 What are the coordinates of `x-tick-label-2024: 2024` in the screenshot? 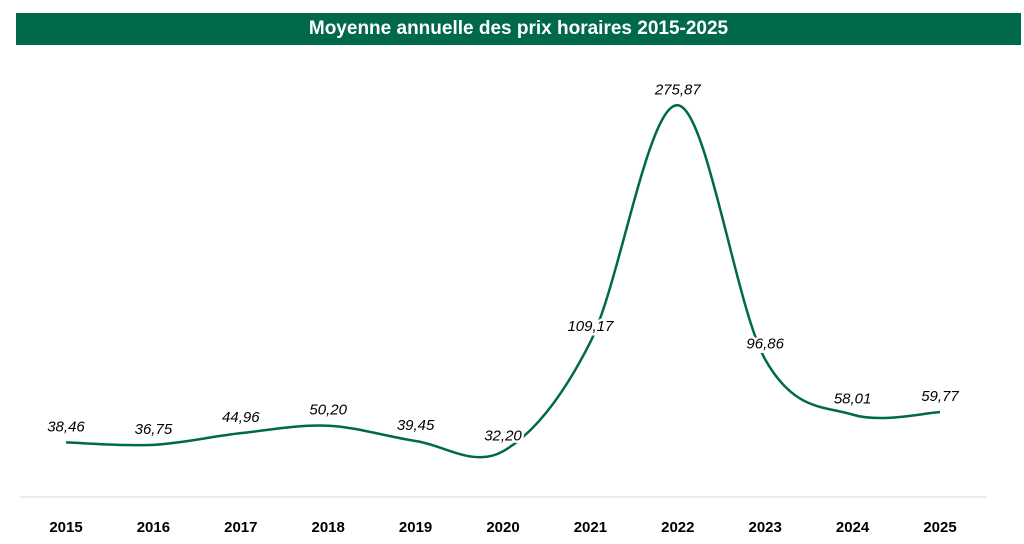 It's located at (853, 527).